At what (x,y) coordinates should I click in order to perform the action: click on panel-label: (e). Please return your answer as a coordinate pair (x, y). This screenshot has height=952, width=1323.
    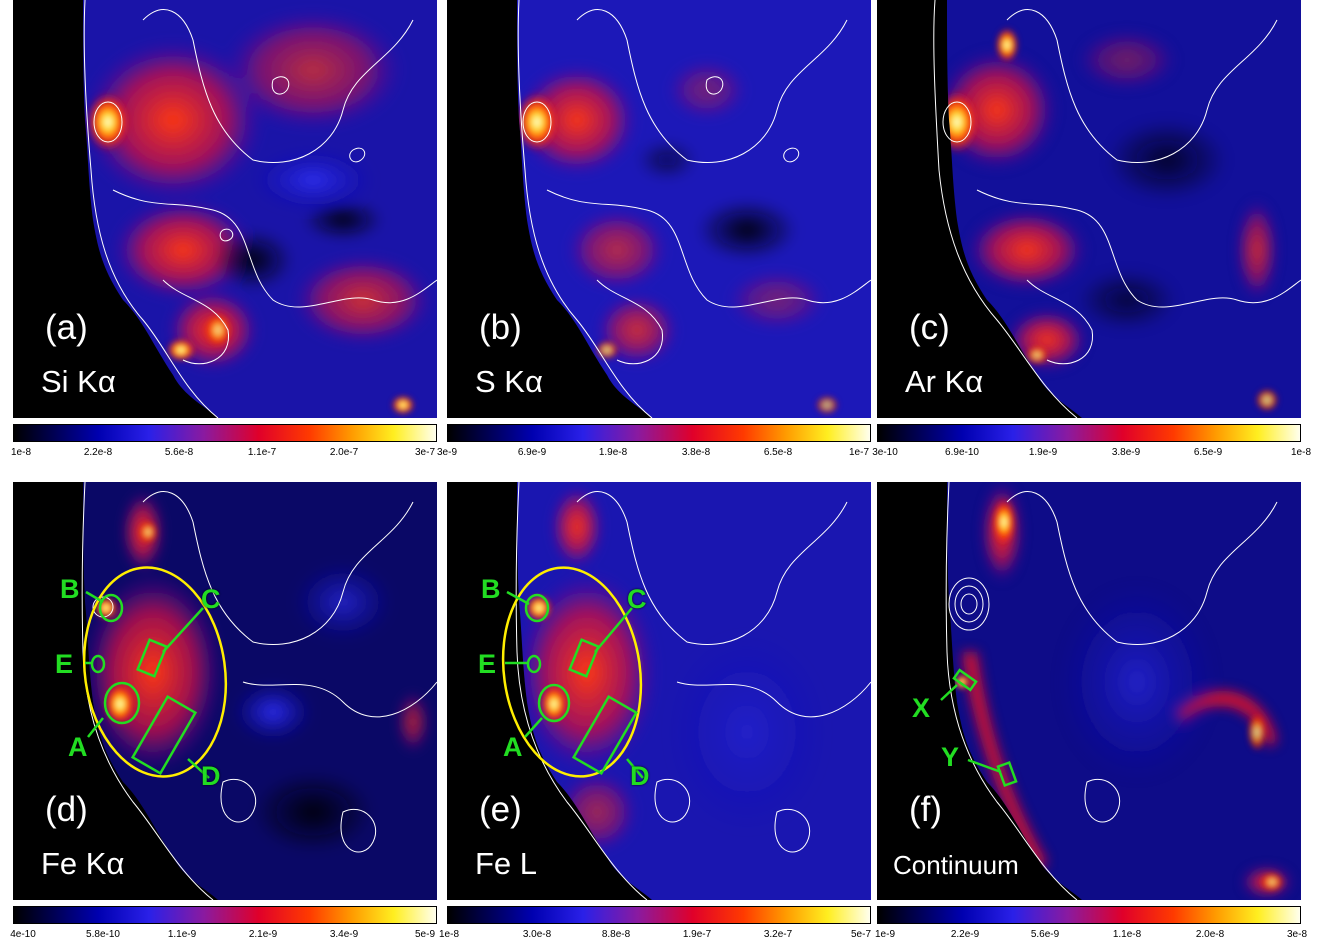
    Looking at the image, I should click on (500, 809).